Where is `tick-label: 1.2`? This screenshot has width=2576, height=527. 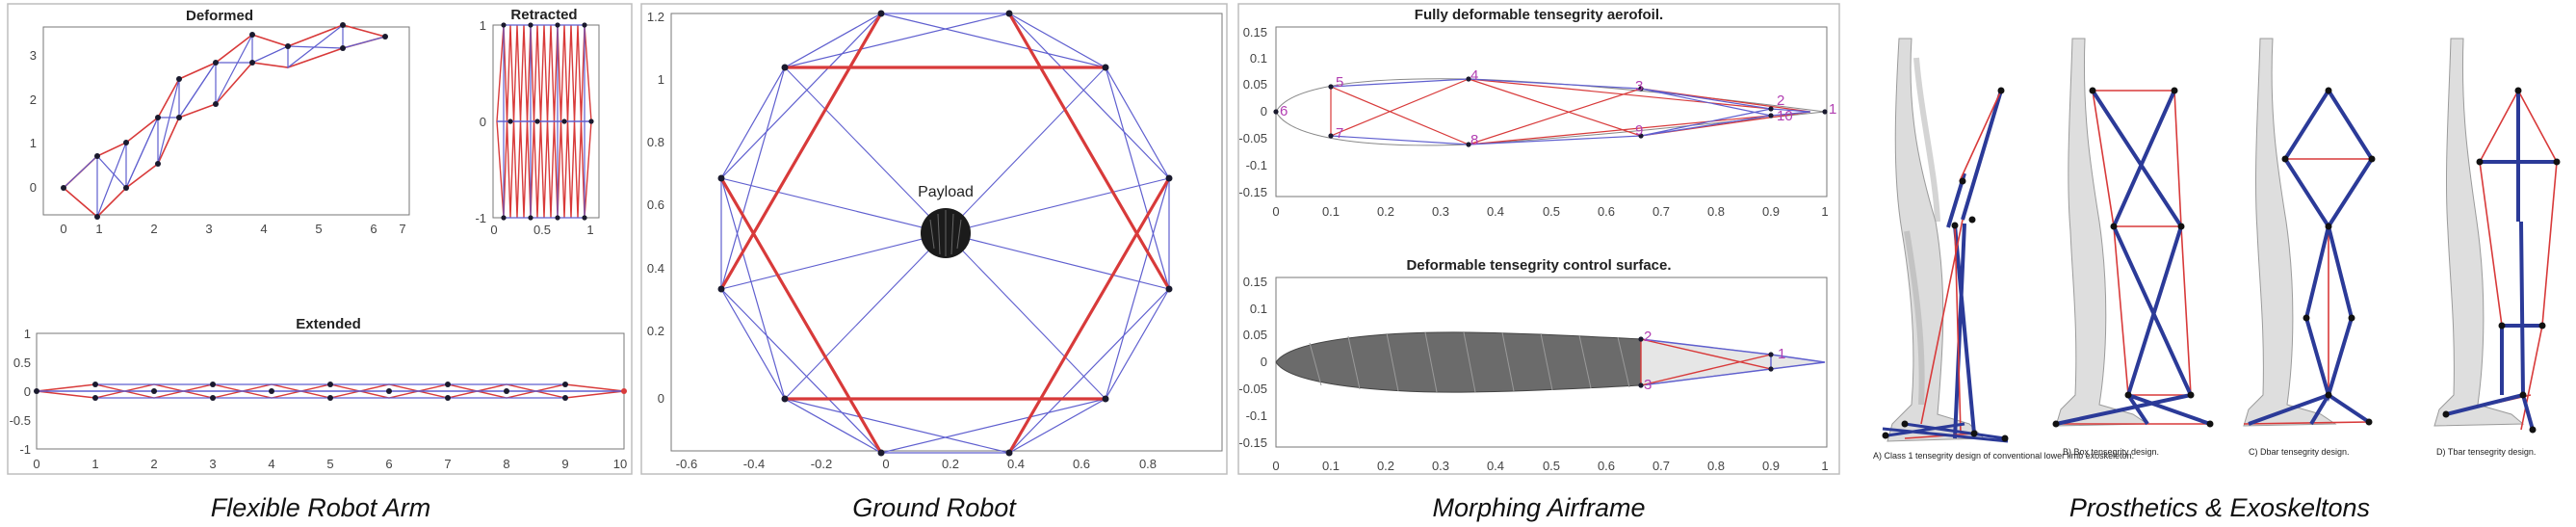
tick-label: 1.2 is located at coordinates (655, 17).